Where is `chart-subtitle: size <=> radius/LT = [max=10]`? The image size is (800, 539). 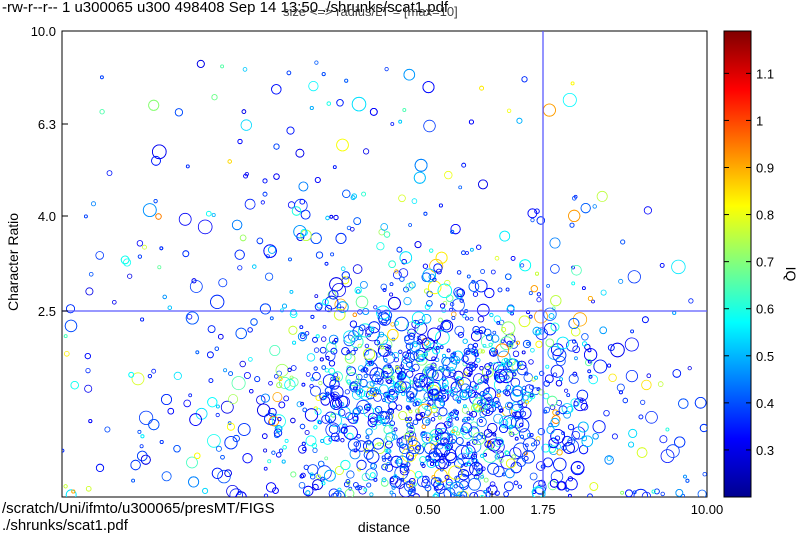
chart-subtitle: size <=> radius/LT = [max=10] is located at coordinates (370, 11).